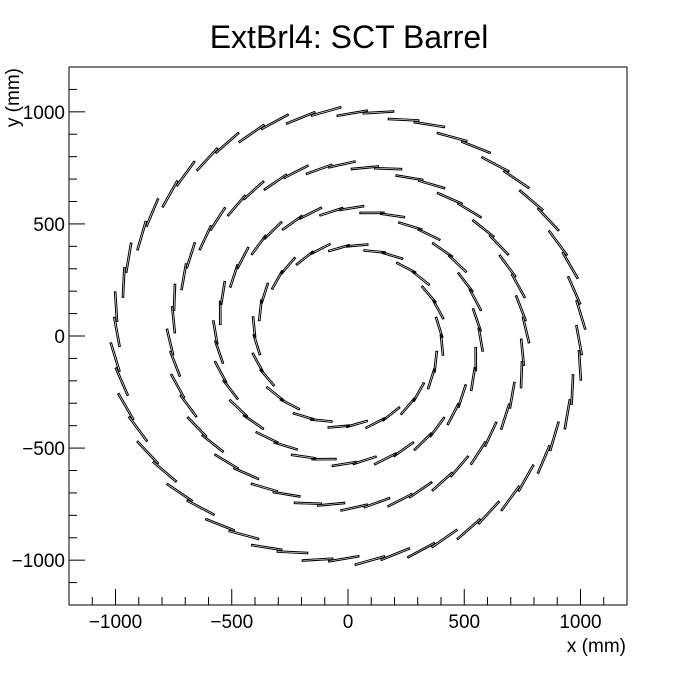 This screenshot has width=696, height=674. What do you see at coordinates (38, 337) in the screenshot?
I see `y-tick-labels: −1000 −500 0 500 1000` at bounding box center [38, 337].